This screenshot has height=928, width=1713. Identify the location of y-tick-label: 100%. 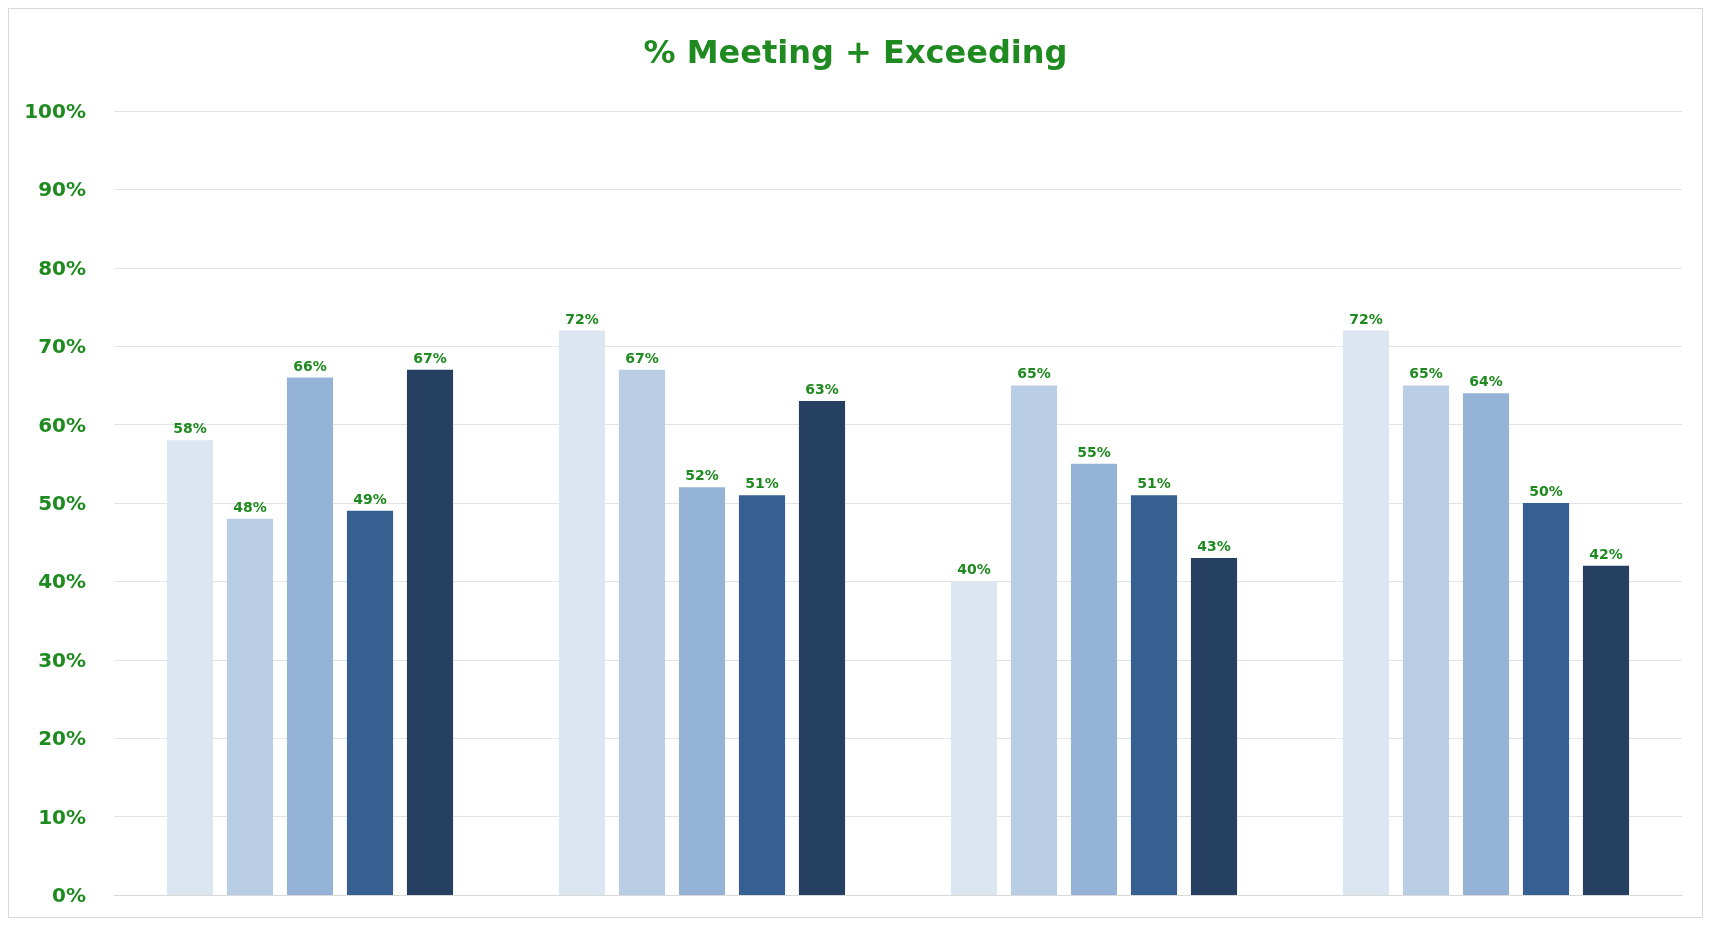
(55, 111).